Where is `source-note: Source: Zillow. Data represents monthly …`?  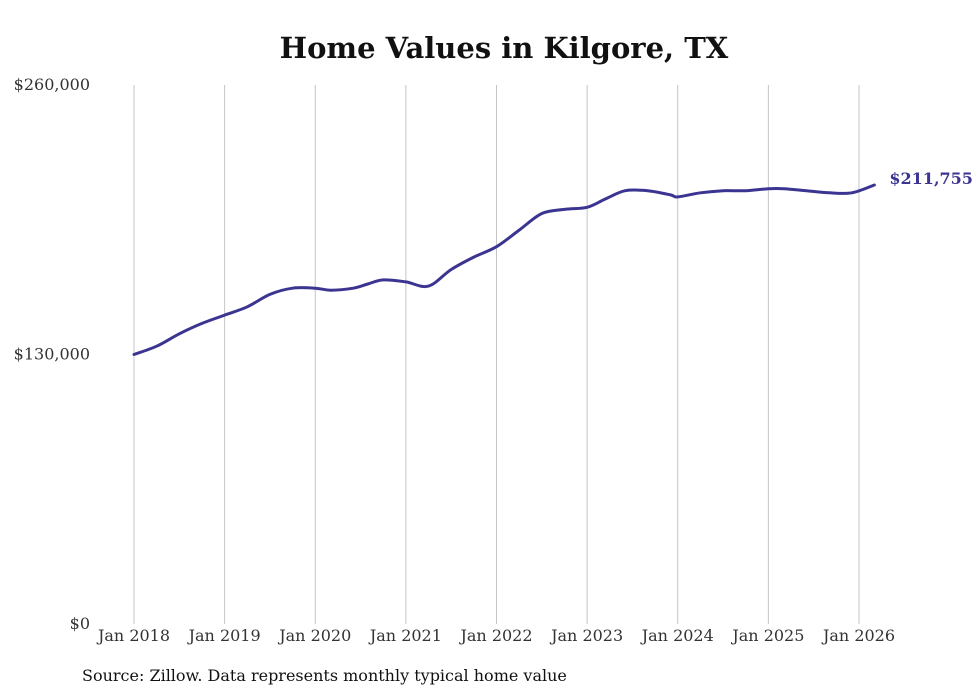 source-note: Source: Zillow. Data represents monthly … is located at coordinates (324, 675).